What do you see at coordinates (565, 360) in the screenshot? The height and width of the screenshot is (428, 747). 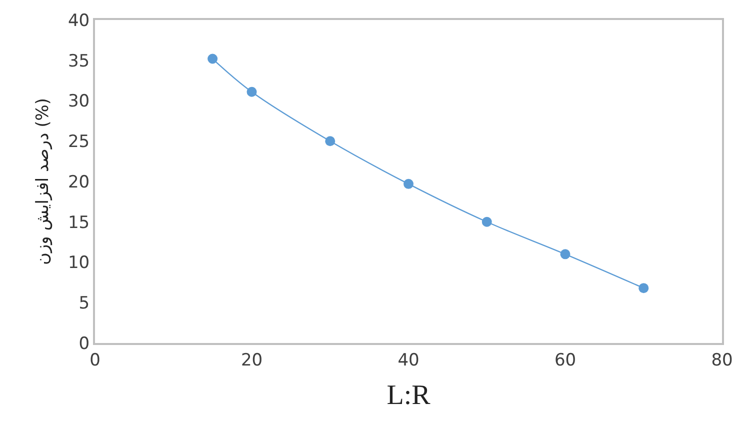 I see `x-tick-label: 60` at bounding box center [565, 360].